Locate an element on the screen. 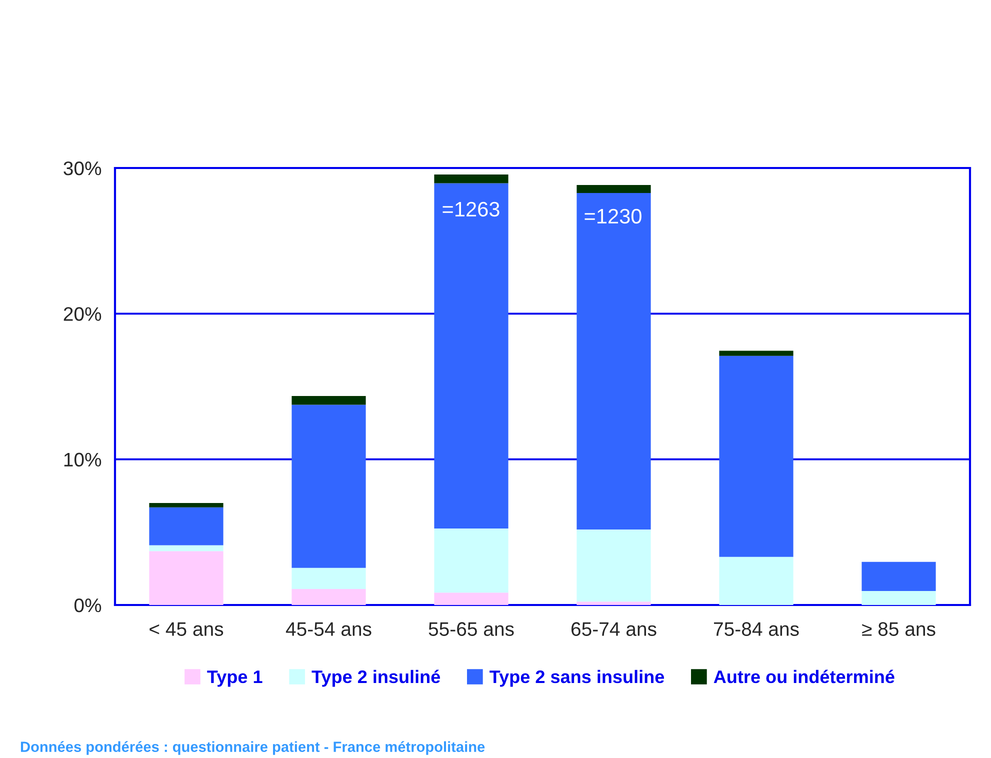 The height and width of the screenshot is (758, 991). y-tick-label: 20% is located at coordinates (83, 314).